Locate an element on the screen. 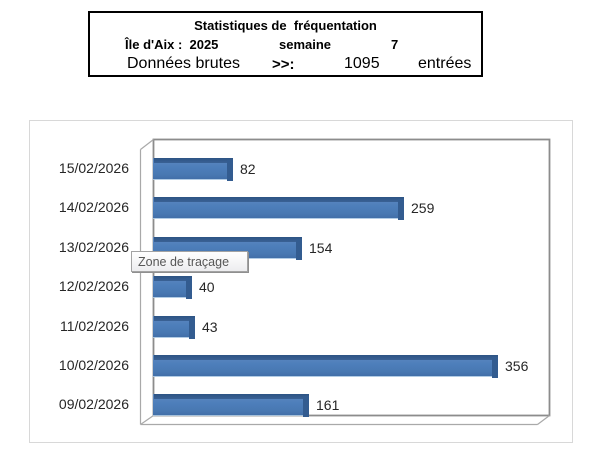 This screenshot has width=600, height=469. stats-title: Statistiques de fréquentation is located at coordinates (285, 25).